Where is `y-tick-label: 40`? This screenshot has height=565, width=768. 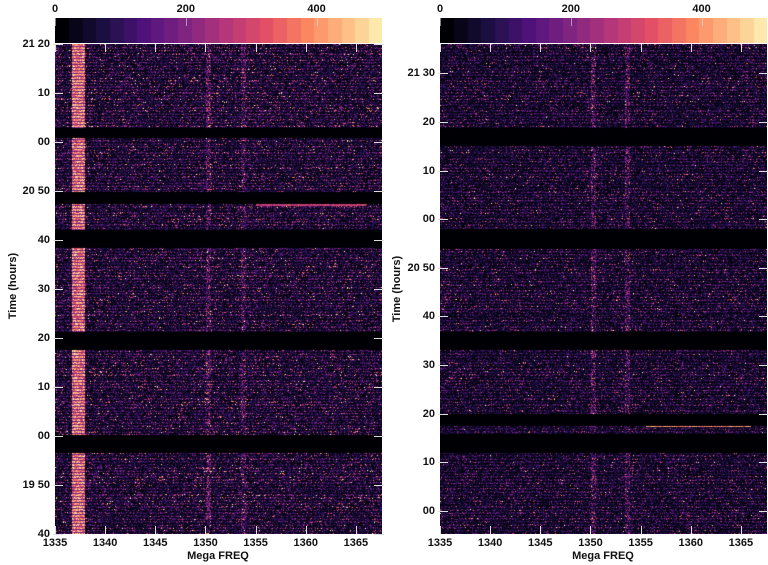
y-tick-label: 40 is located at coordinates (43, 534).